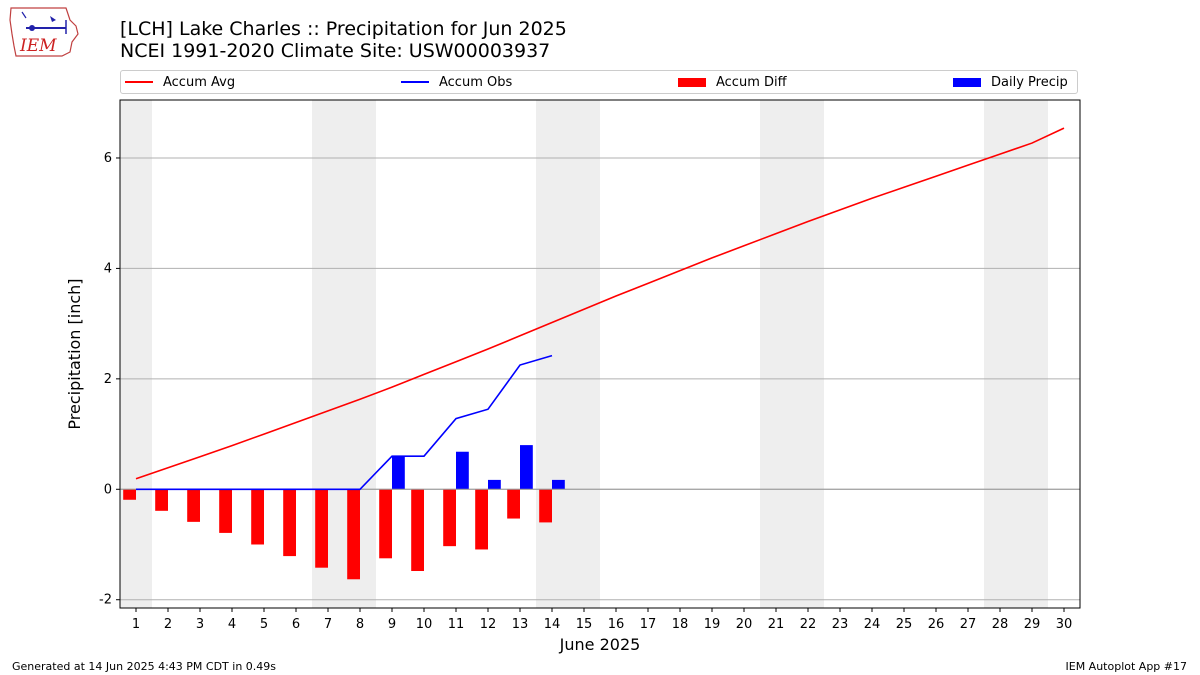  I want to click on x-axis-label: June 2025, so click(600, 644).